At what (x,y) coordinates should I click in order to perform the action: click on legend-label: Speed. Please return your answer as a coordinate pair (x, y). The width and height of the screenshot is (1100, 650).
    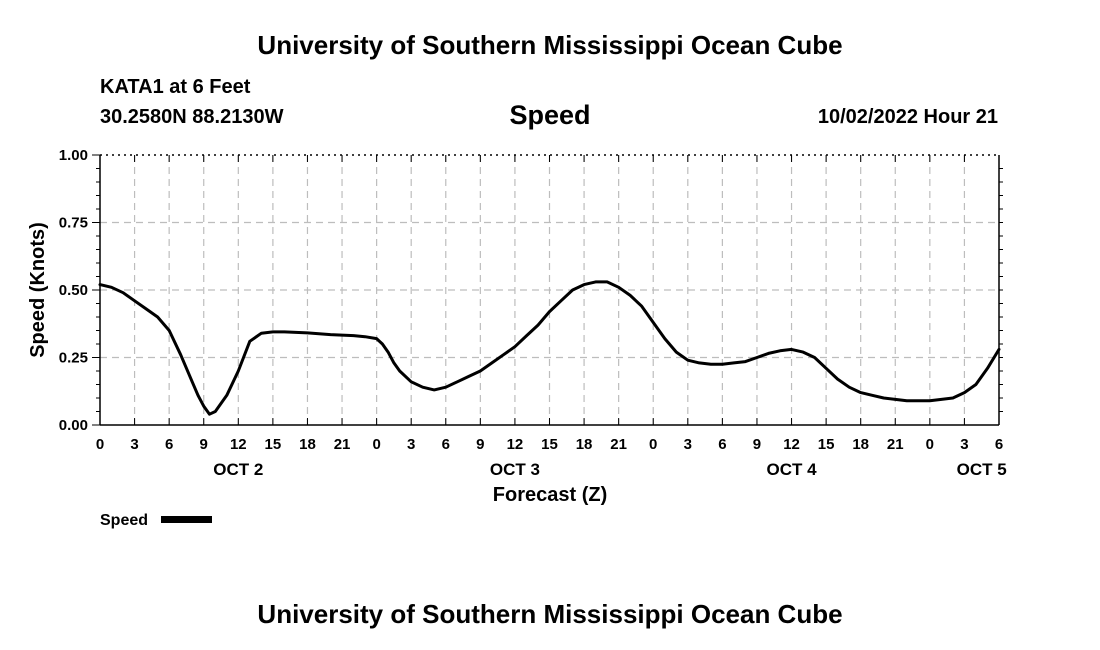
    Looking at the image, I should click on (124, 520).